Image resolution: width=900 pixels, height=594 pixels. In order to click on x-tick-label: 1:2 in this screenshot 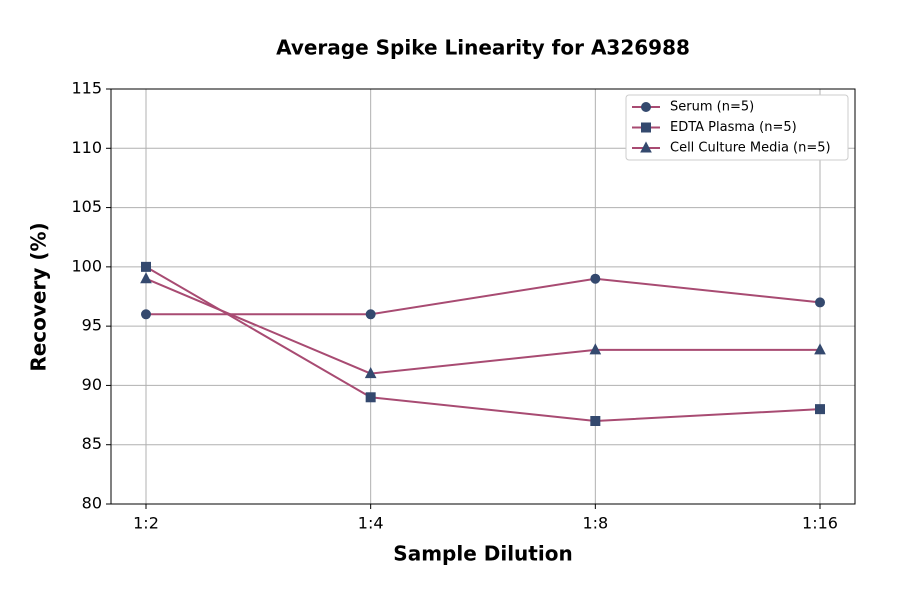, I will do `click(146, 523)`.